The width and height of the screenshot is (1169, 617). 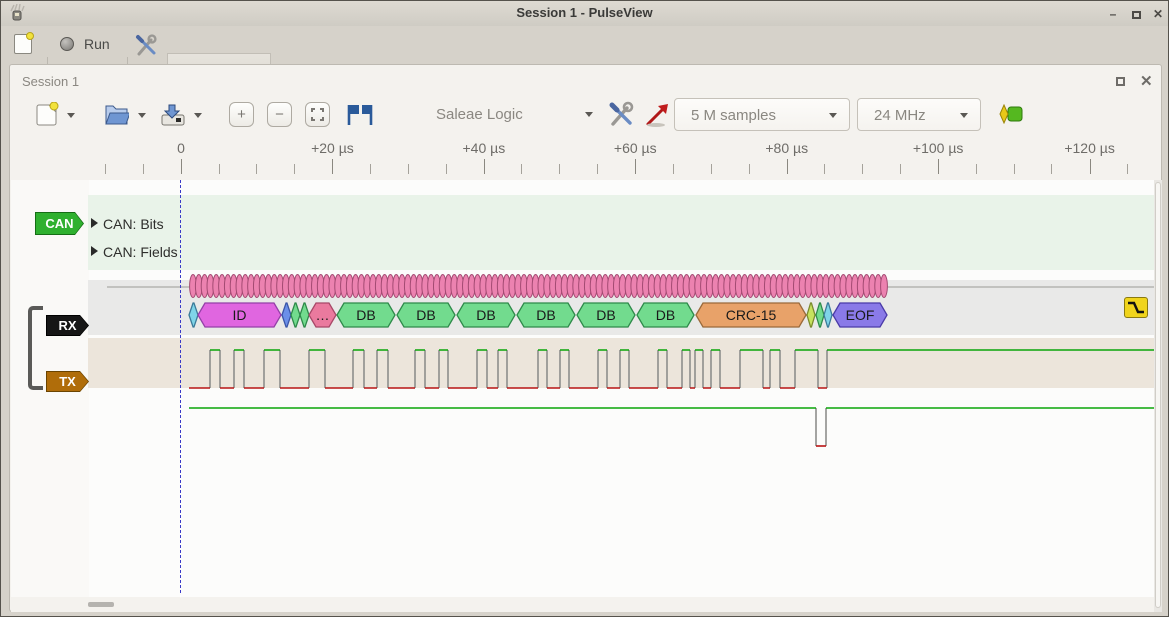 What do you see at coordinates (30, 36) in the screenshot?
I see `new-badge-icon` at bounding box center [30, 36].